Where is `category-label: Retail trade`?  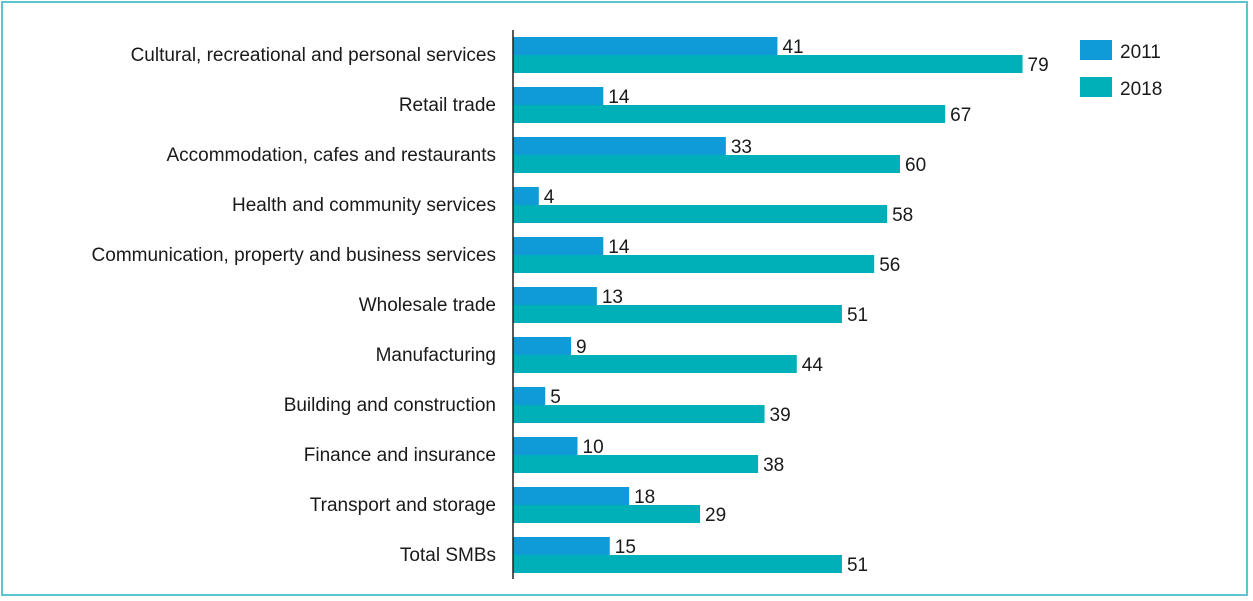 category-label: Retail trade is located at coordinates (447, 105).